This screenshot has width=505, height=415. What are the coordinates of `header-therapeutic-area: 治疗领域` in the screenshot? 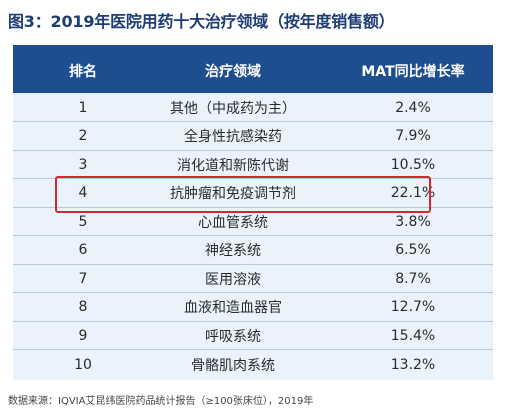 It's located at (233, 71).